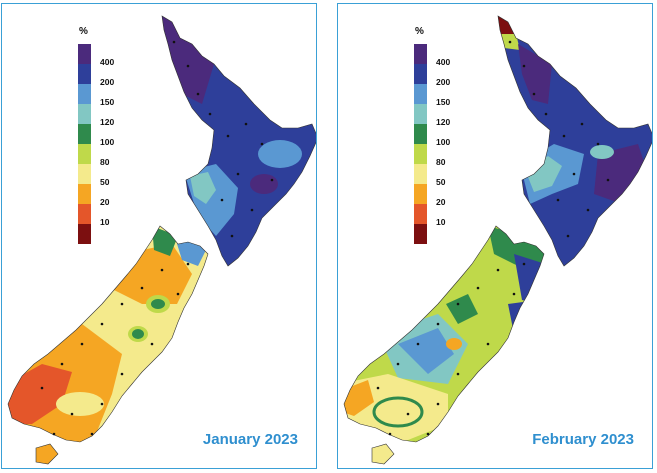 Image resolution: width=657 pixels, height=473 pixels. I want to click on panel-title-february: February 2023, so click(583, 439).